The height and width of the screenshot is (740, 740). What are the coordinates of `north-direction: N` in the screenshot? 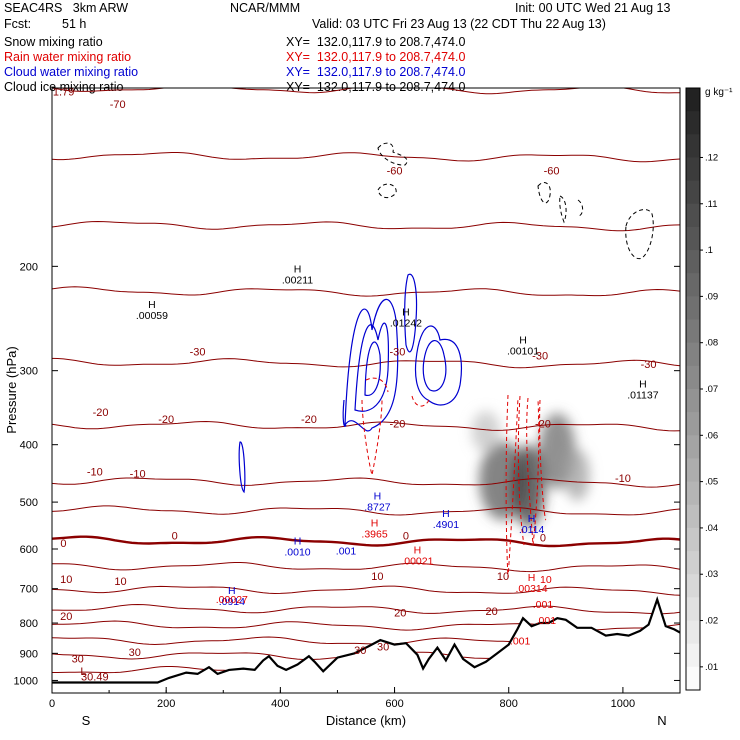 It's located at (661, 720).